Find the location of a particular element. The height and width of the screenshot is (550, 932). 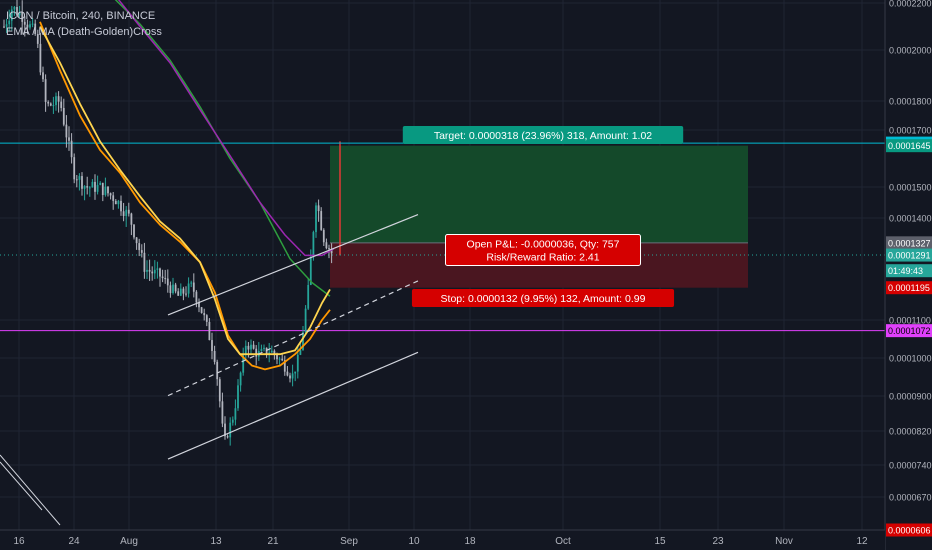

price-badge-label: 0.0001072 is located at coordinates (909, 331).